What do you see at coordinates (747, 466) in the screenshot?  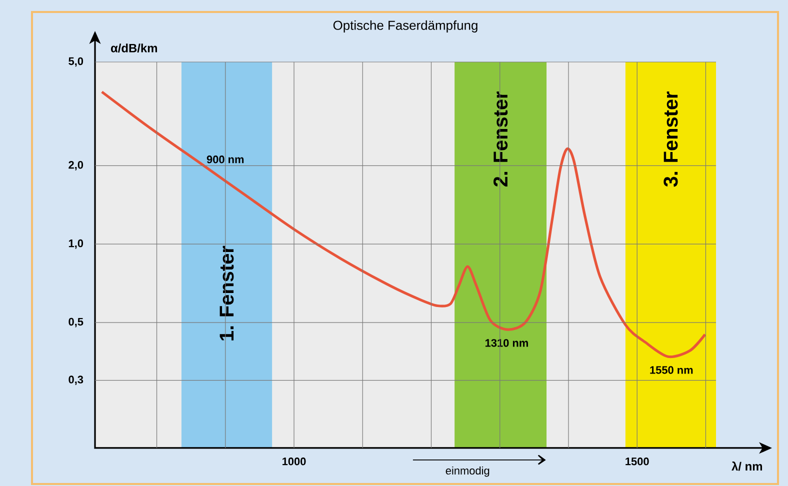 I see `x-axis-title: λ/ nm` at bounding box center [747, 466].